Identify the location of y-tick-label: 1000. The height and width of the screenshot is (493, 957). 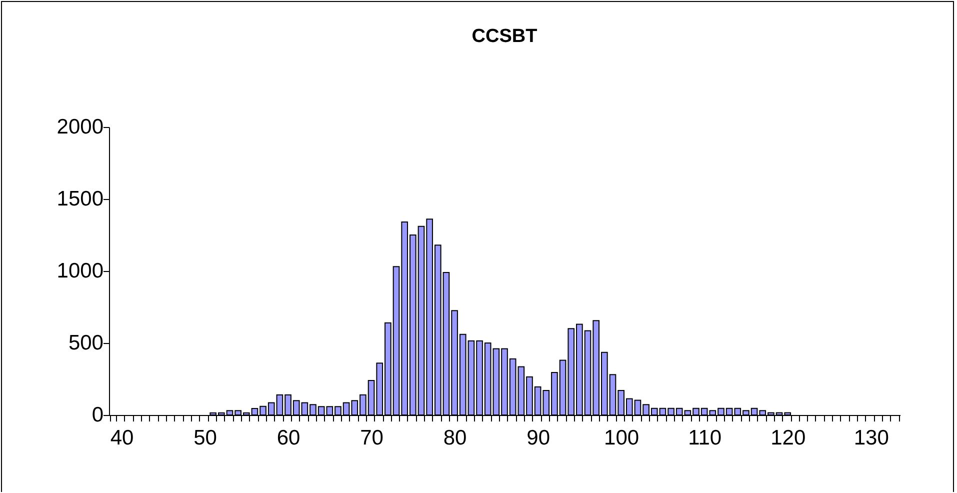
(80, 271).